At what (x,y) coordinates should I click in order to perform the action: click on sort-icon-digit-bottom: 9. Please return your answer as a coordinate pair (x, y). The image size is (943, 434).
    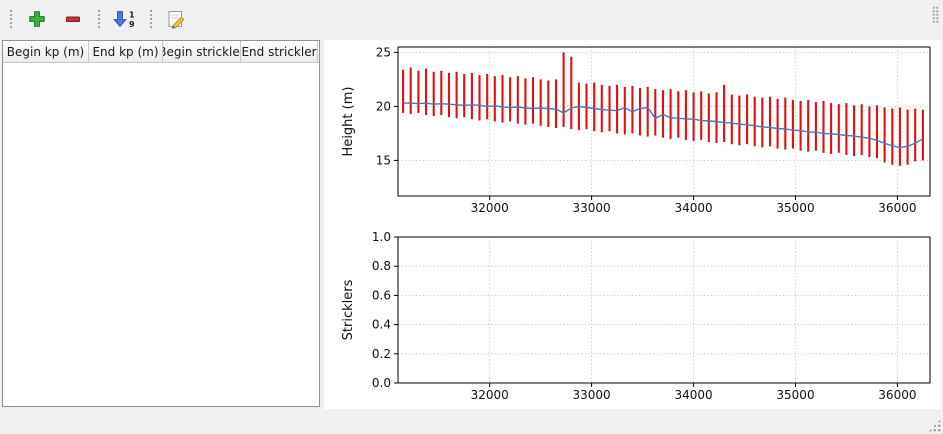
    Looking at the image, I should click on (132, 24).